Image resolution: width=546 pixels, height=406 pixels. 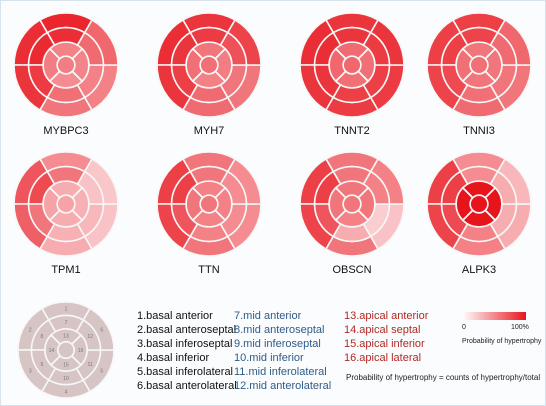 I want to click on bullseye-tpm1: TPM1, so click(x=66, y=213).